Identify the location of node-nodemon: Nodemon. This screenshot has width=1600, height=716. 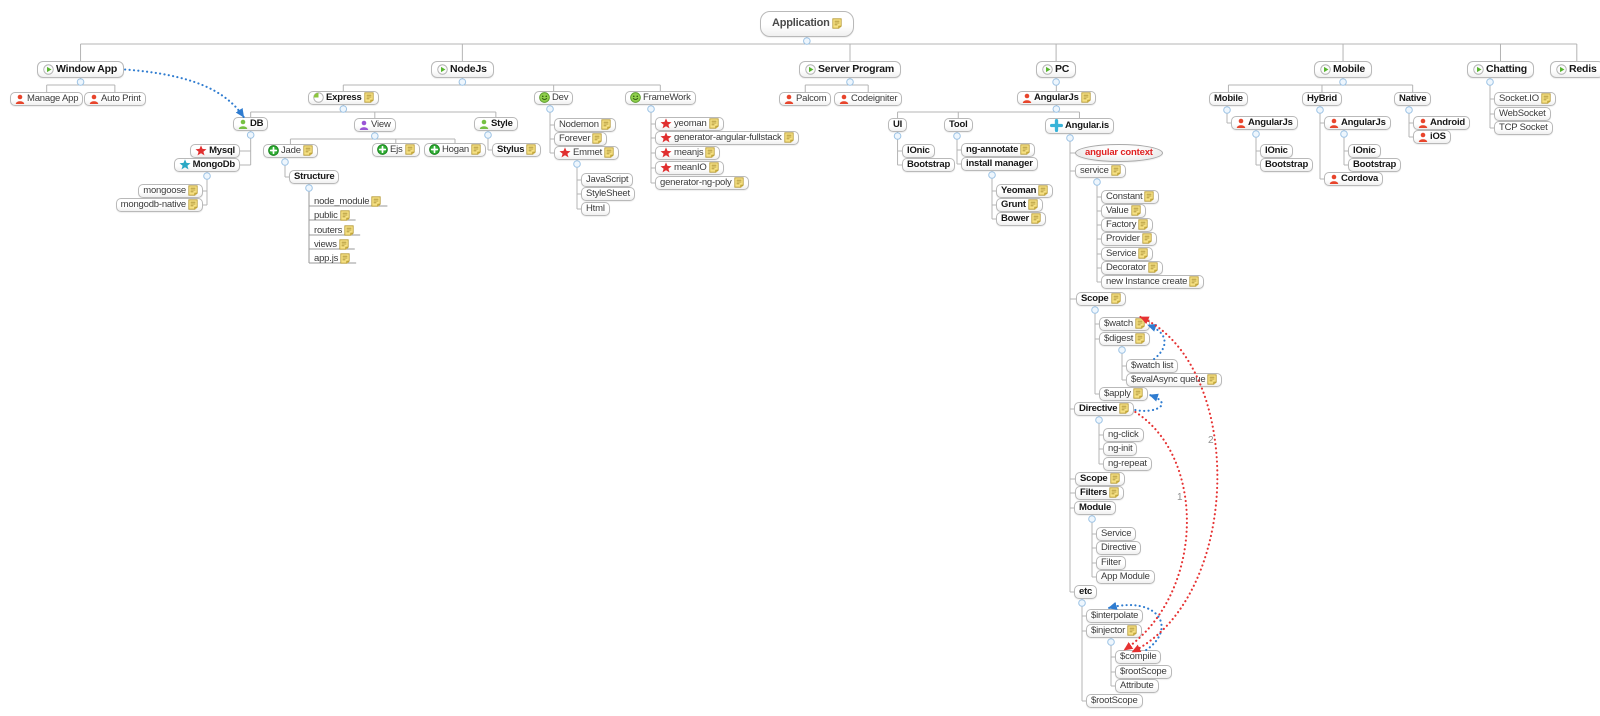
(585, 125).